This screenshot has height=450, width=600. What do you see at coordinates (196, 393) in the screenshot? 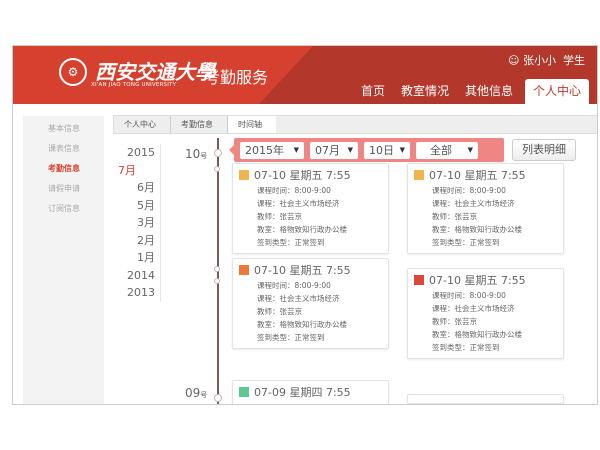
I see `day-label: 09号` at bounding box center [196, 393].